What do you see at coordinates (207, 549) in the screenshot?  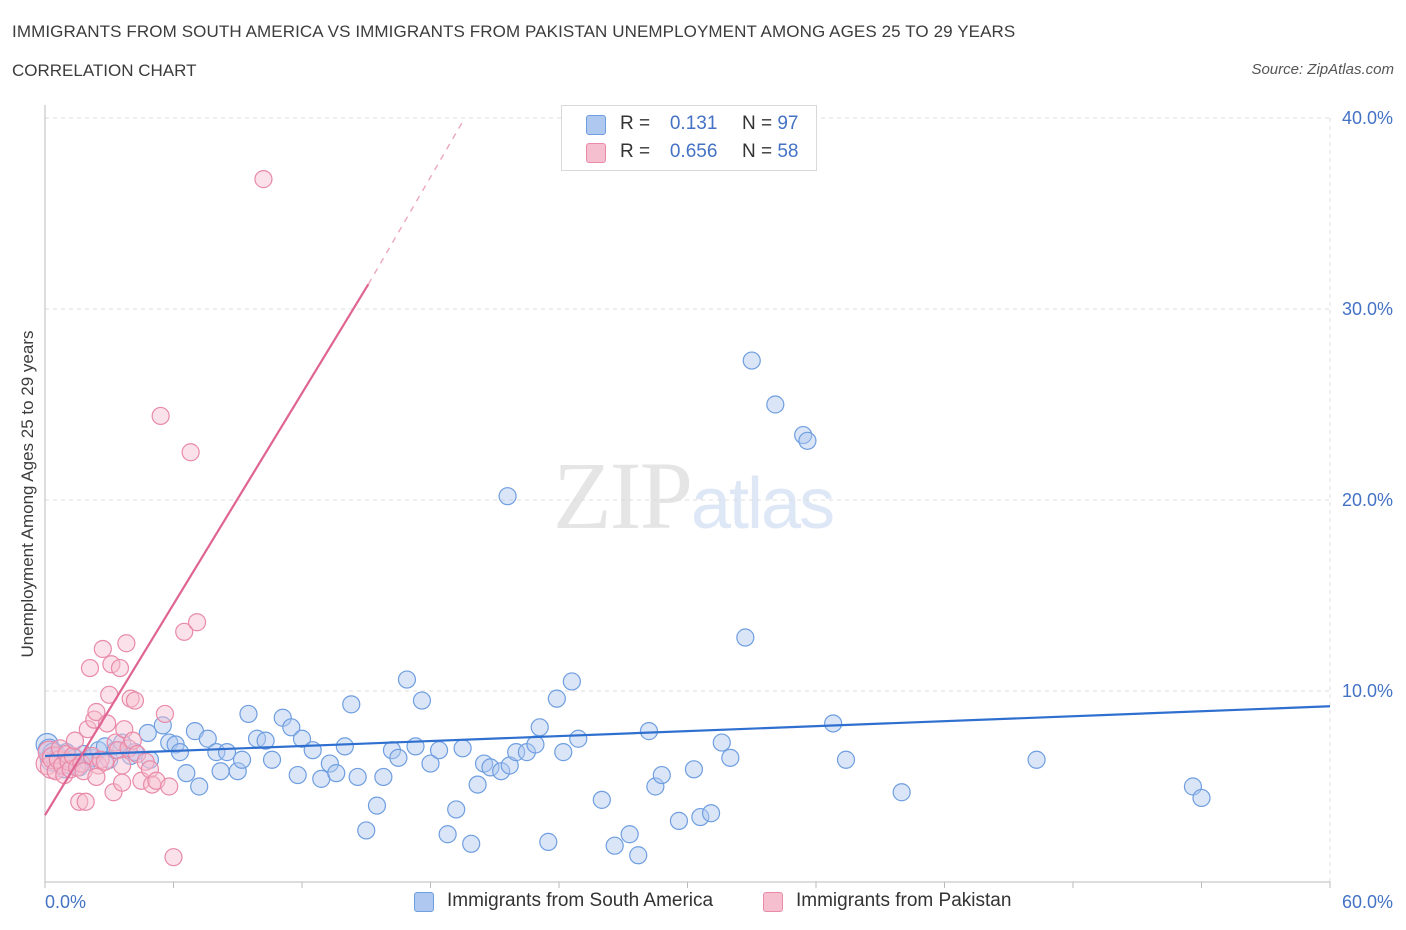 I see `trend-line-pakistan` at bounding box center [207, 549].